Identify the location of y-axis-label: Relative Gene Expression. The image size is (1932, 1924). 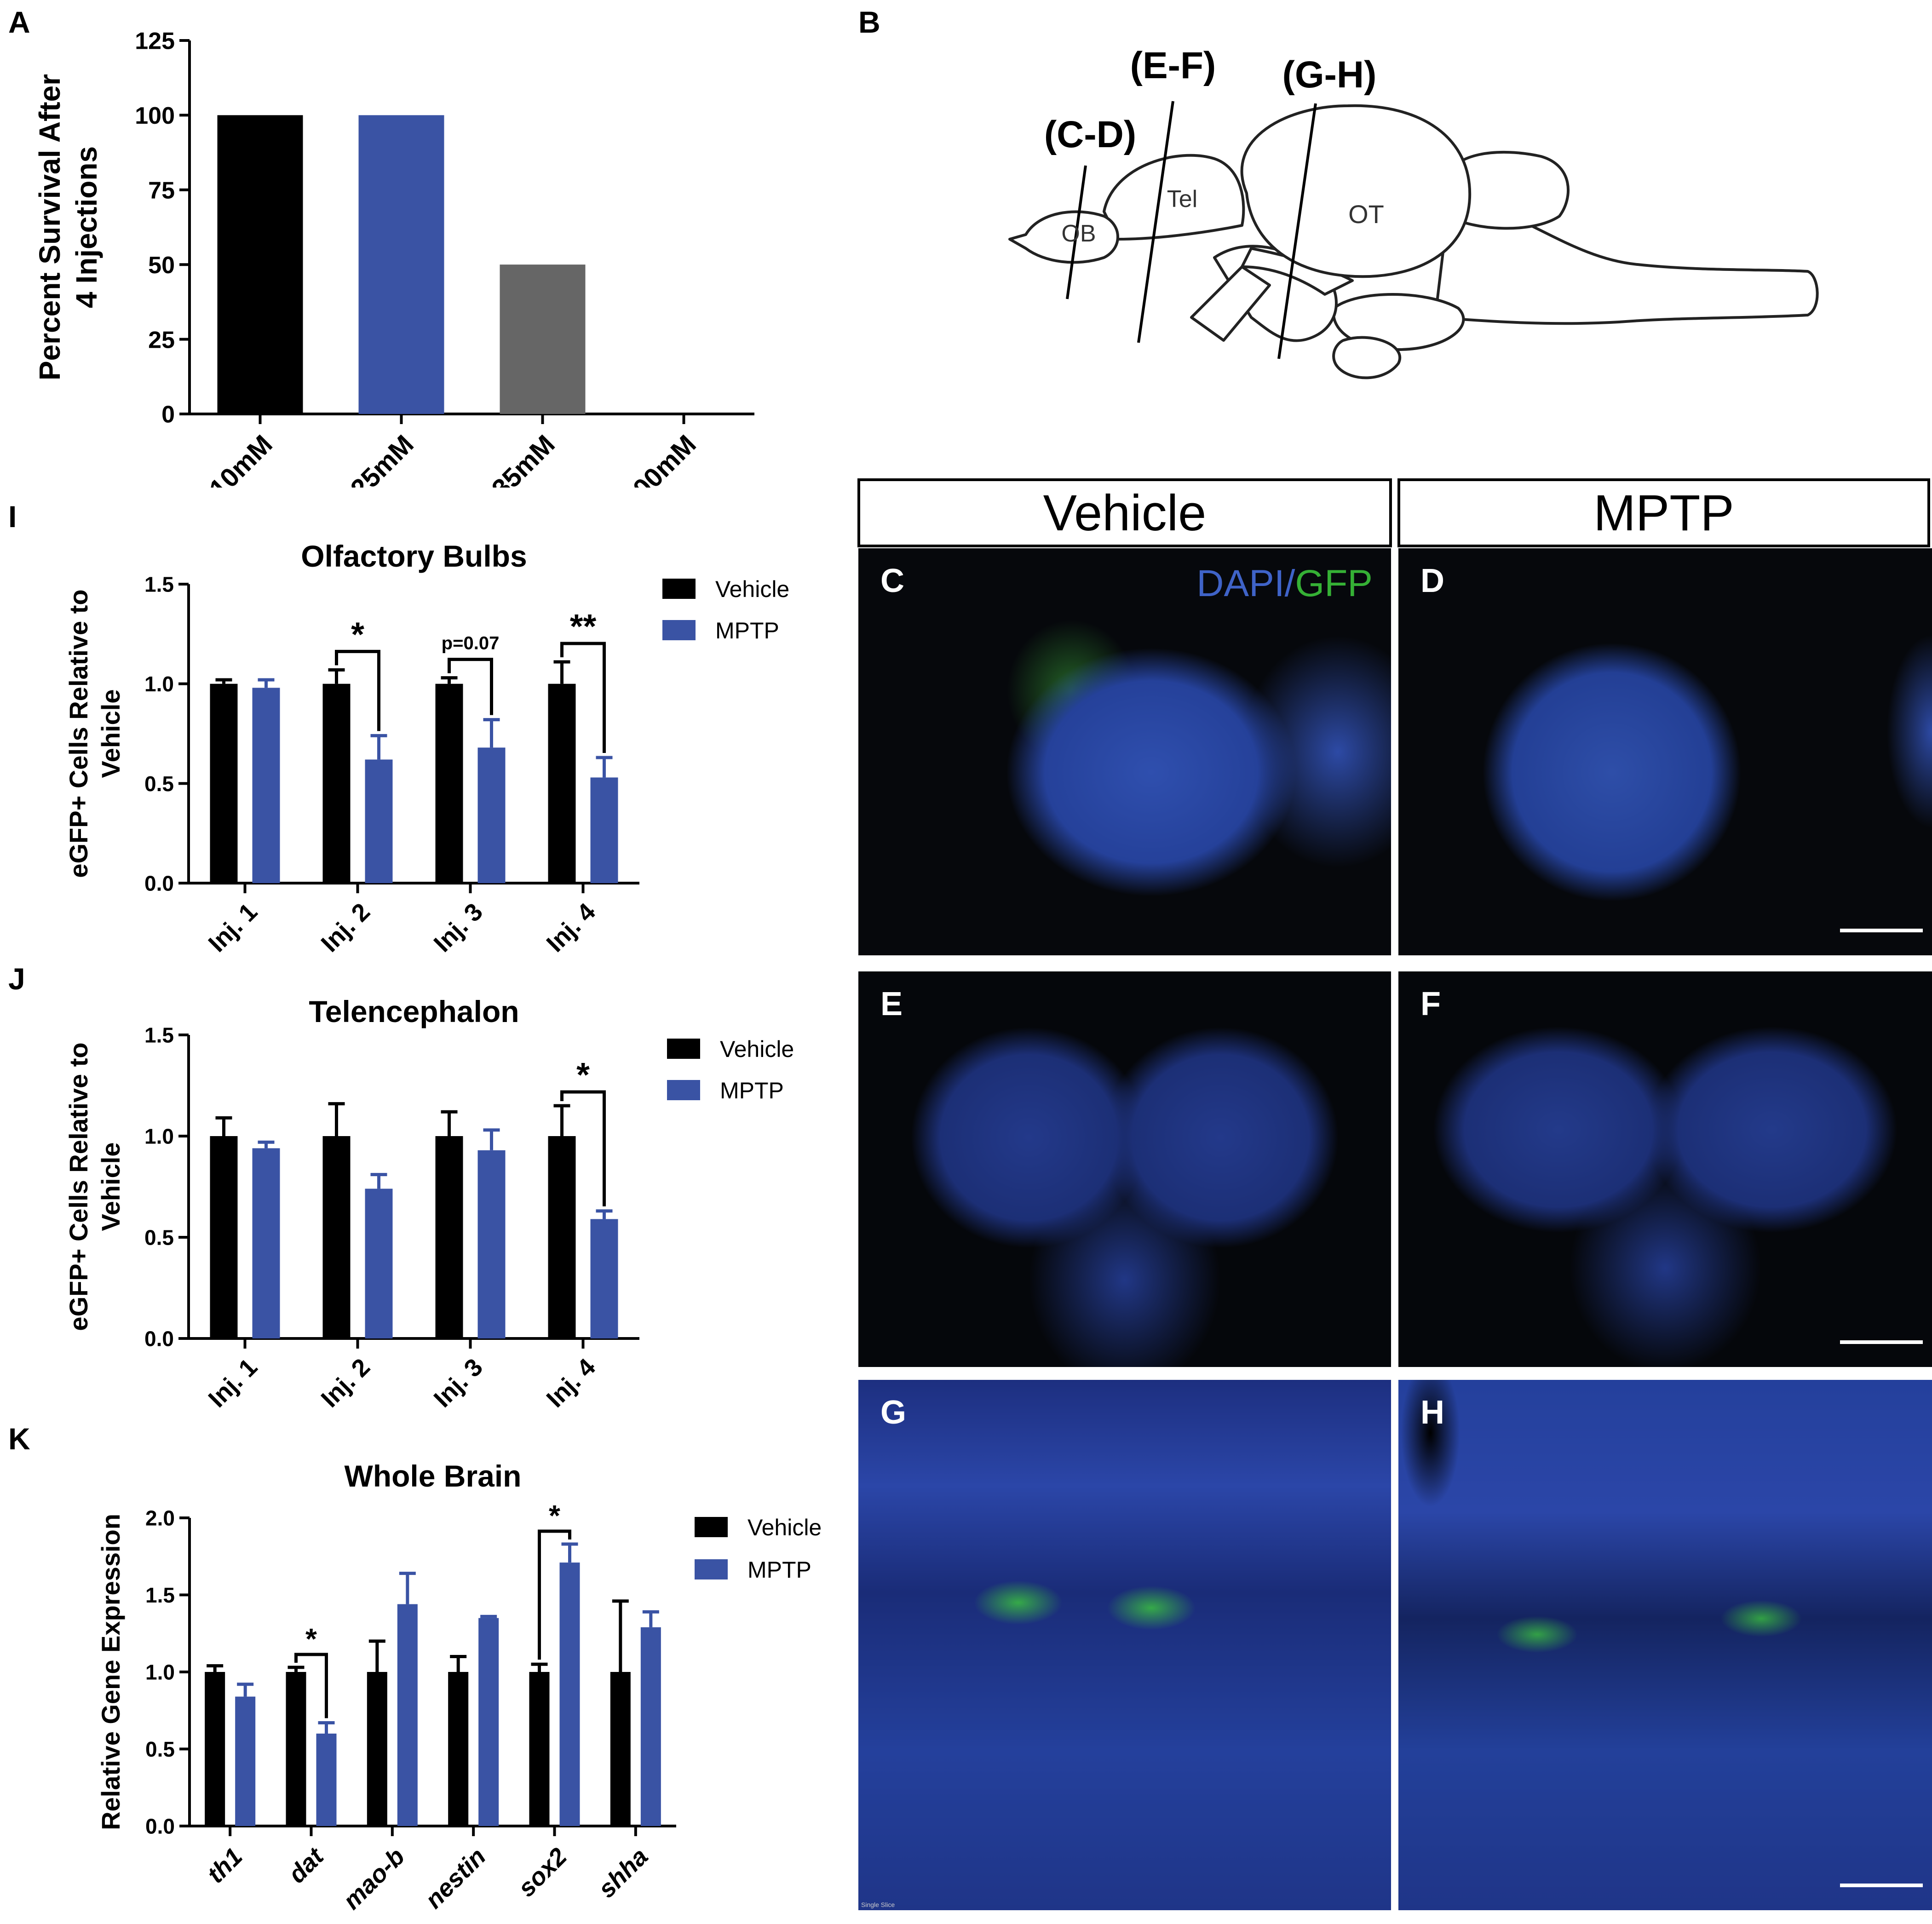
(110, 1672).